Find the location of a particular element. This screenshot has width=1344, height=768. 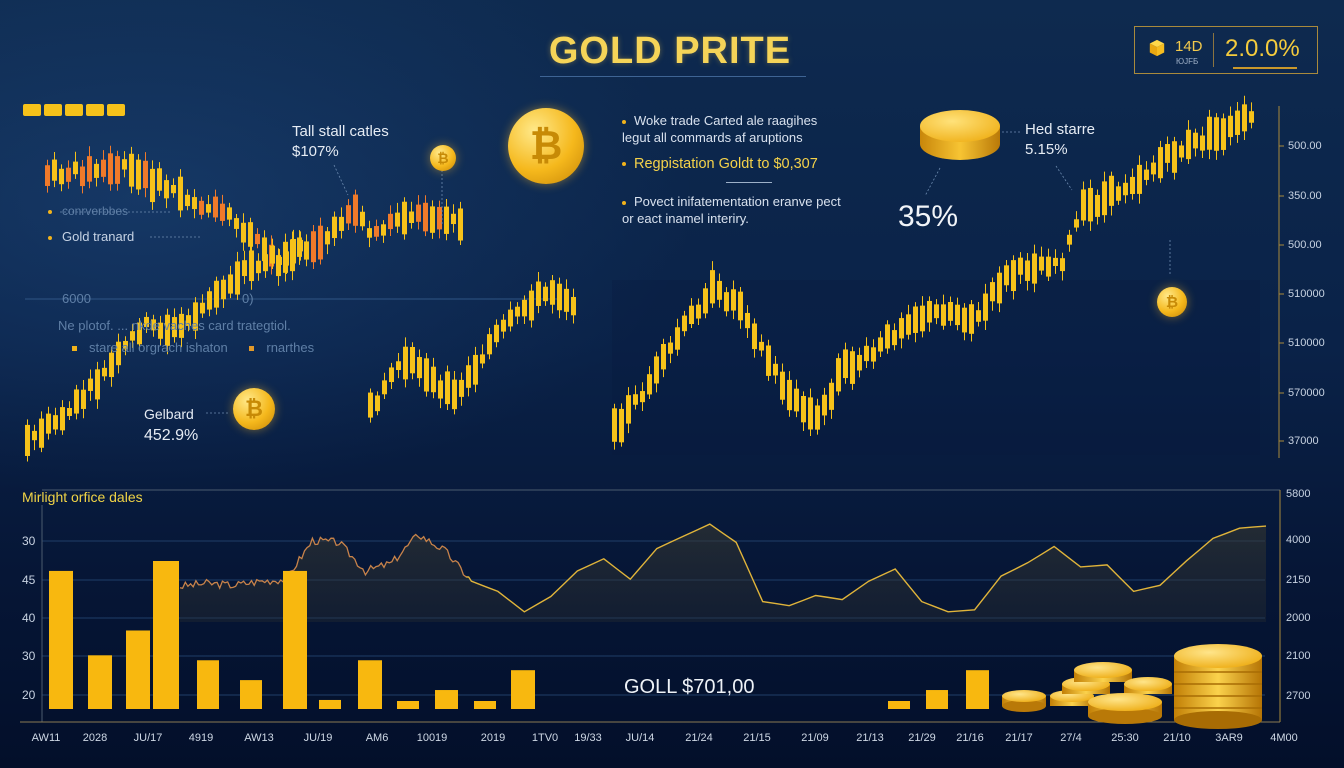

callout-line1: Hed starre is located at coordinates (1060, 129).